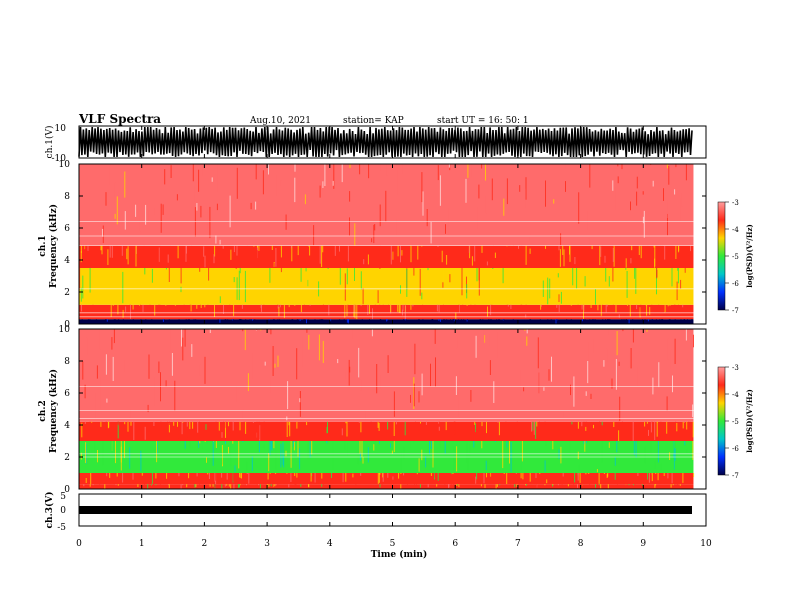 The height and width of the screenshot is (612, 792). Describe the element at coordinates (373, 121) in the screenshot. I see `station-label: station= KAP` at that location.